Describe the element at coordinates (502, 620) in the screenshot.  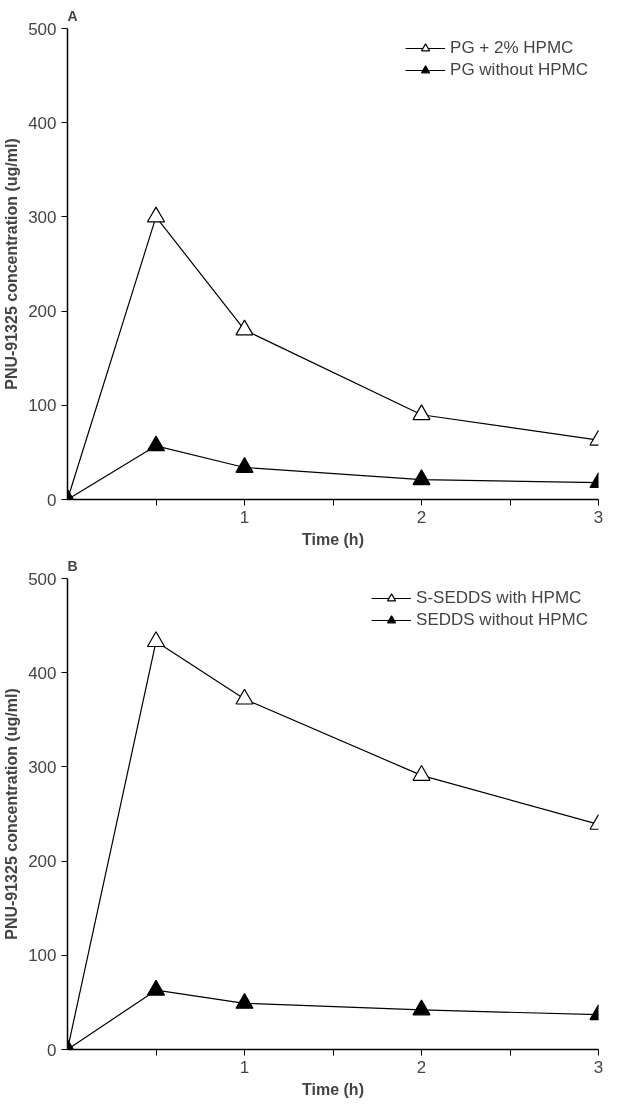
I see `legend-label: SEDDS without HPMC` at that location.